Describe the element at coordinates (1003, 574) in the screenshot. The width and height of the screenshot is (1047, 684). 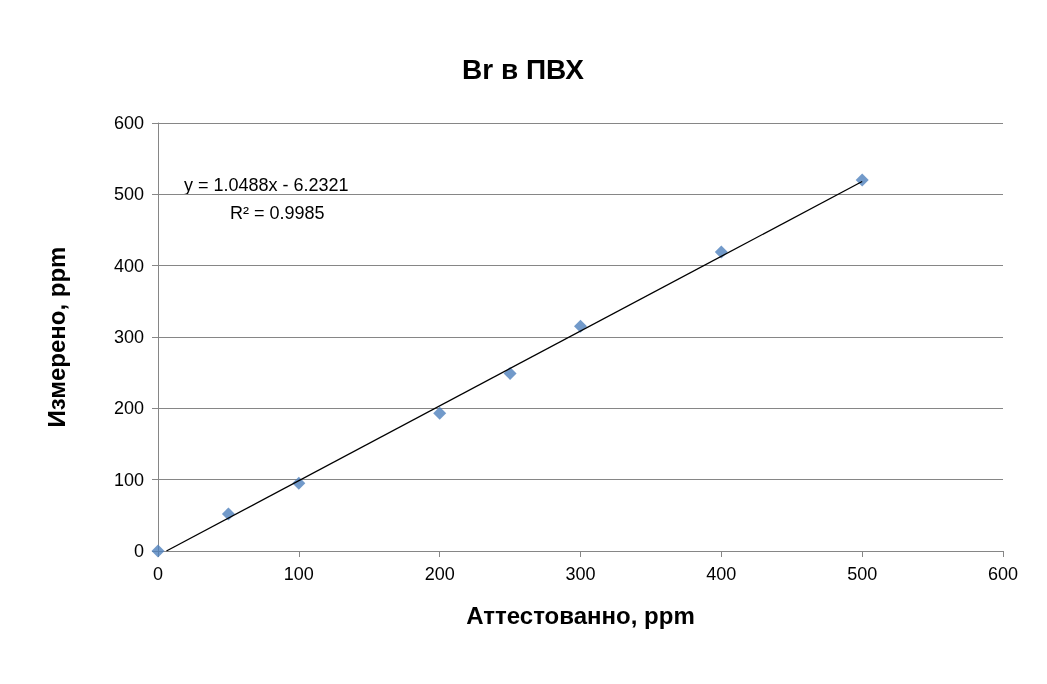
I see `x-tick-label: 600` at that location.